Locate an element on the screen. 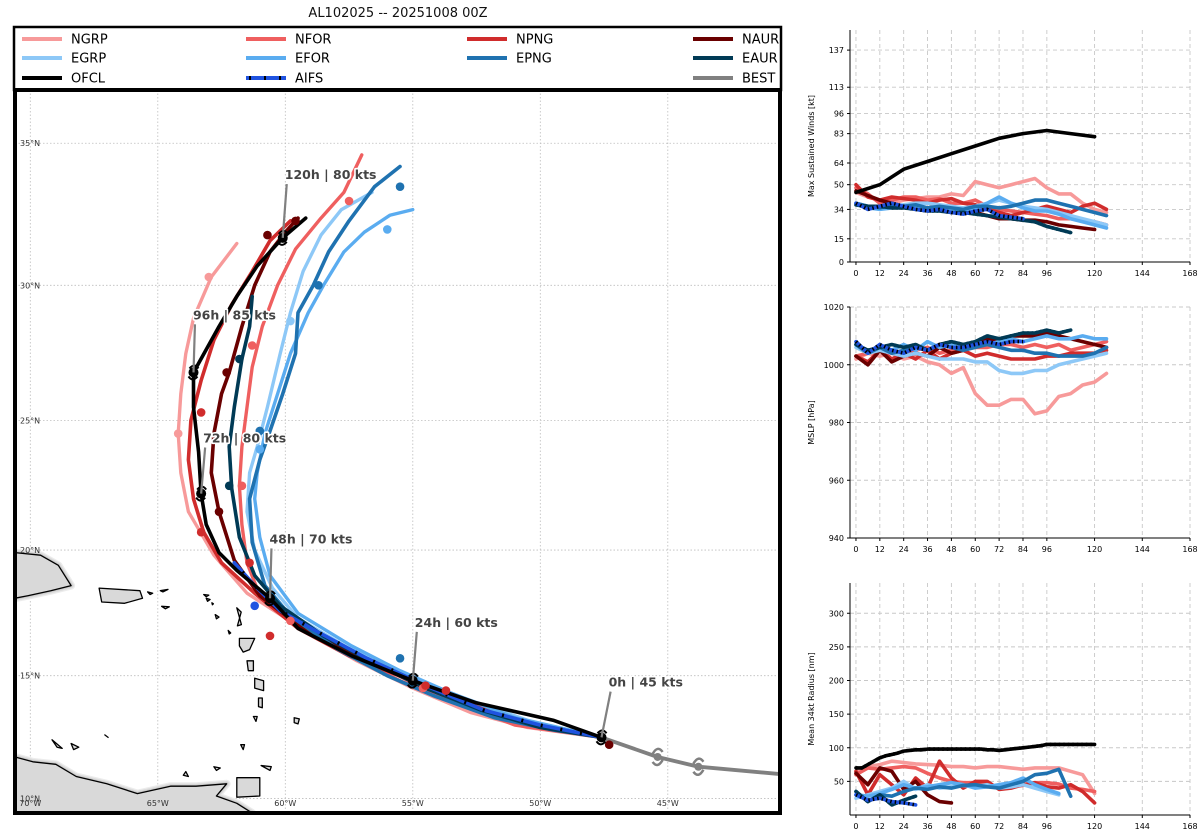 This screenshot has height=840, width=1200. series-aifs-dots is located at coordinates (938, 347).